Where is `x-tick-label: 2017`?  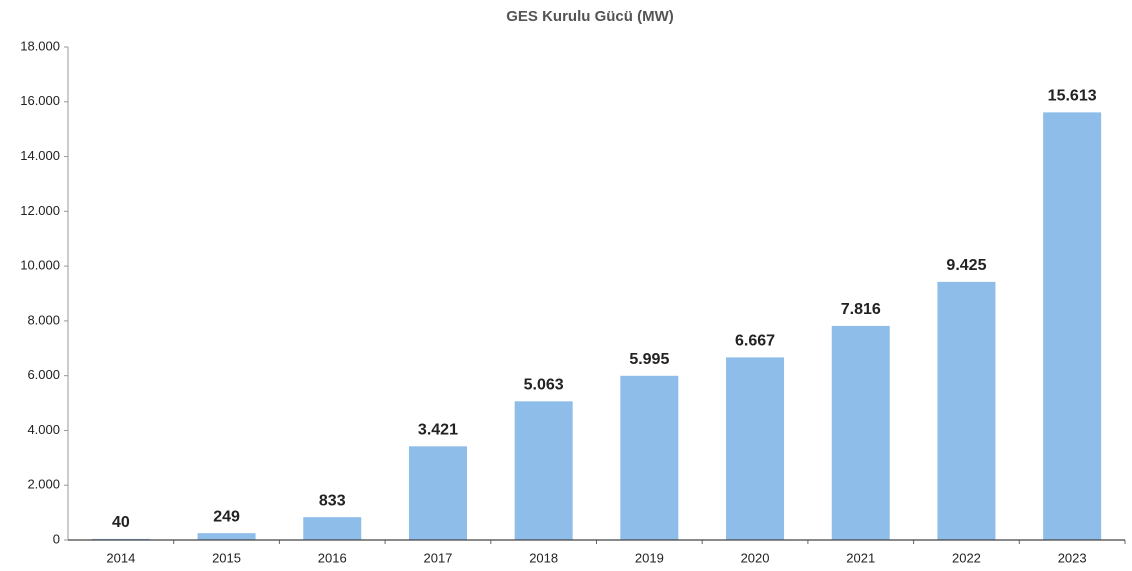
x-tick-label: 2017 is located at coordinates (437, 557).